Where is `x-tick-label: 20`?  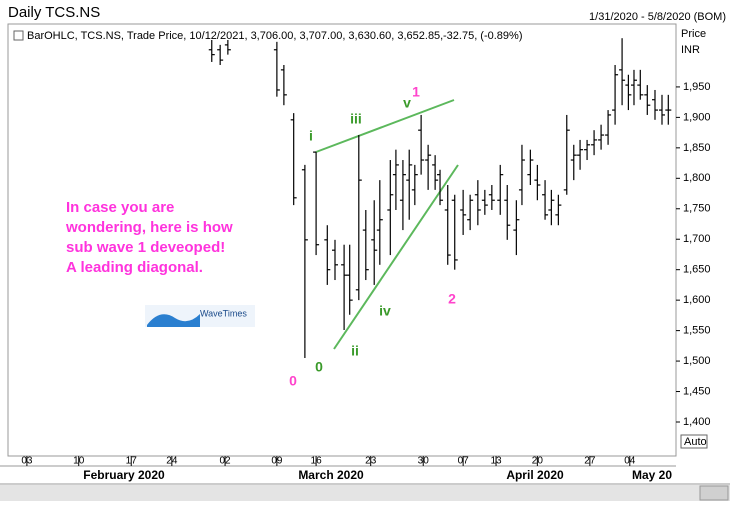 x-tick-label: 20 is located at coordinates (538, 461).